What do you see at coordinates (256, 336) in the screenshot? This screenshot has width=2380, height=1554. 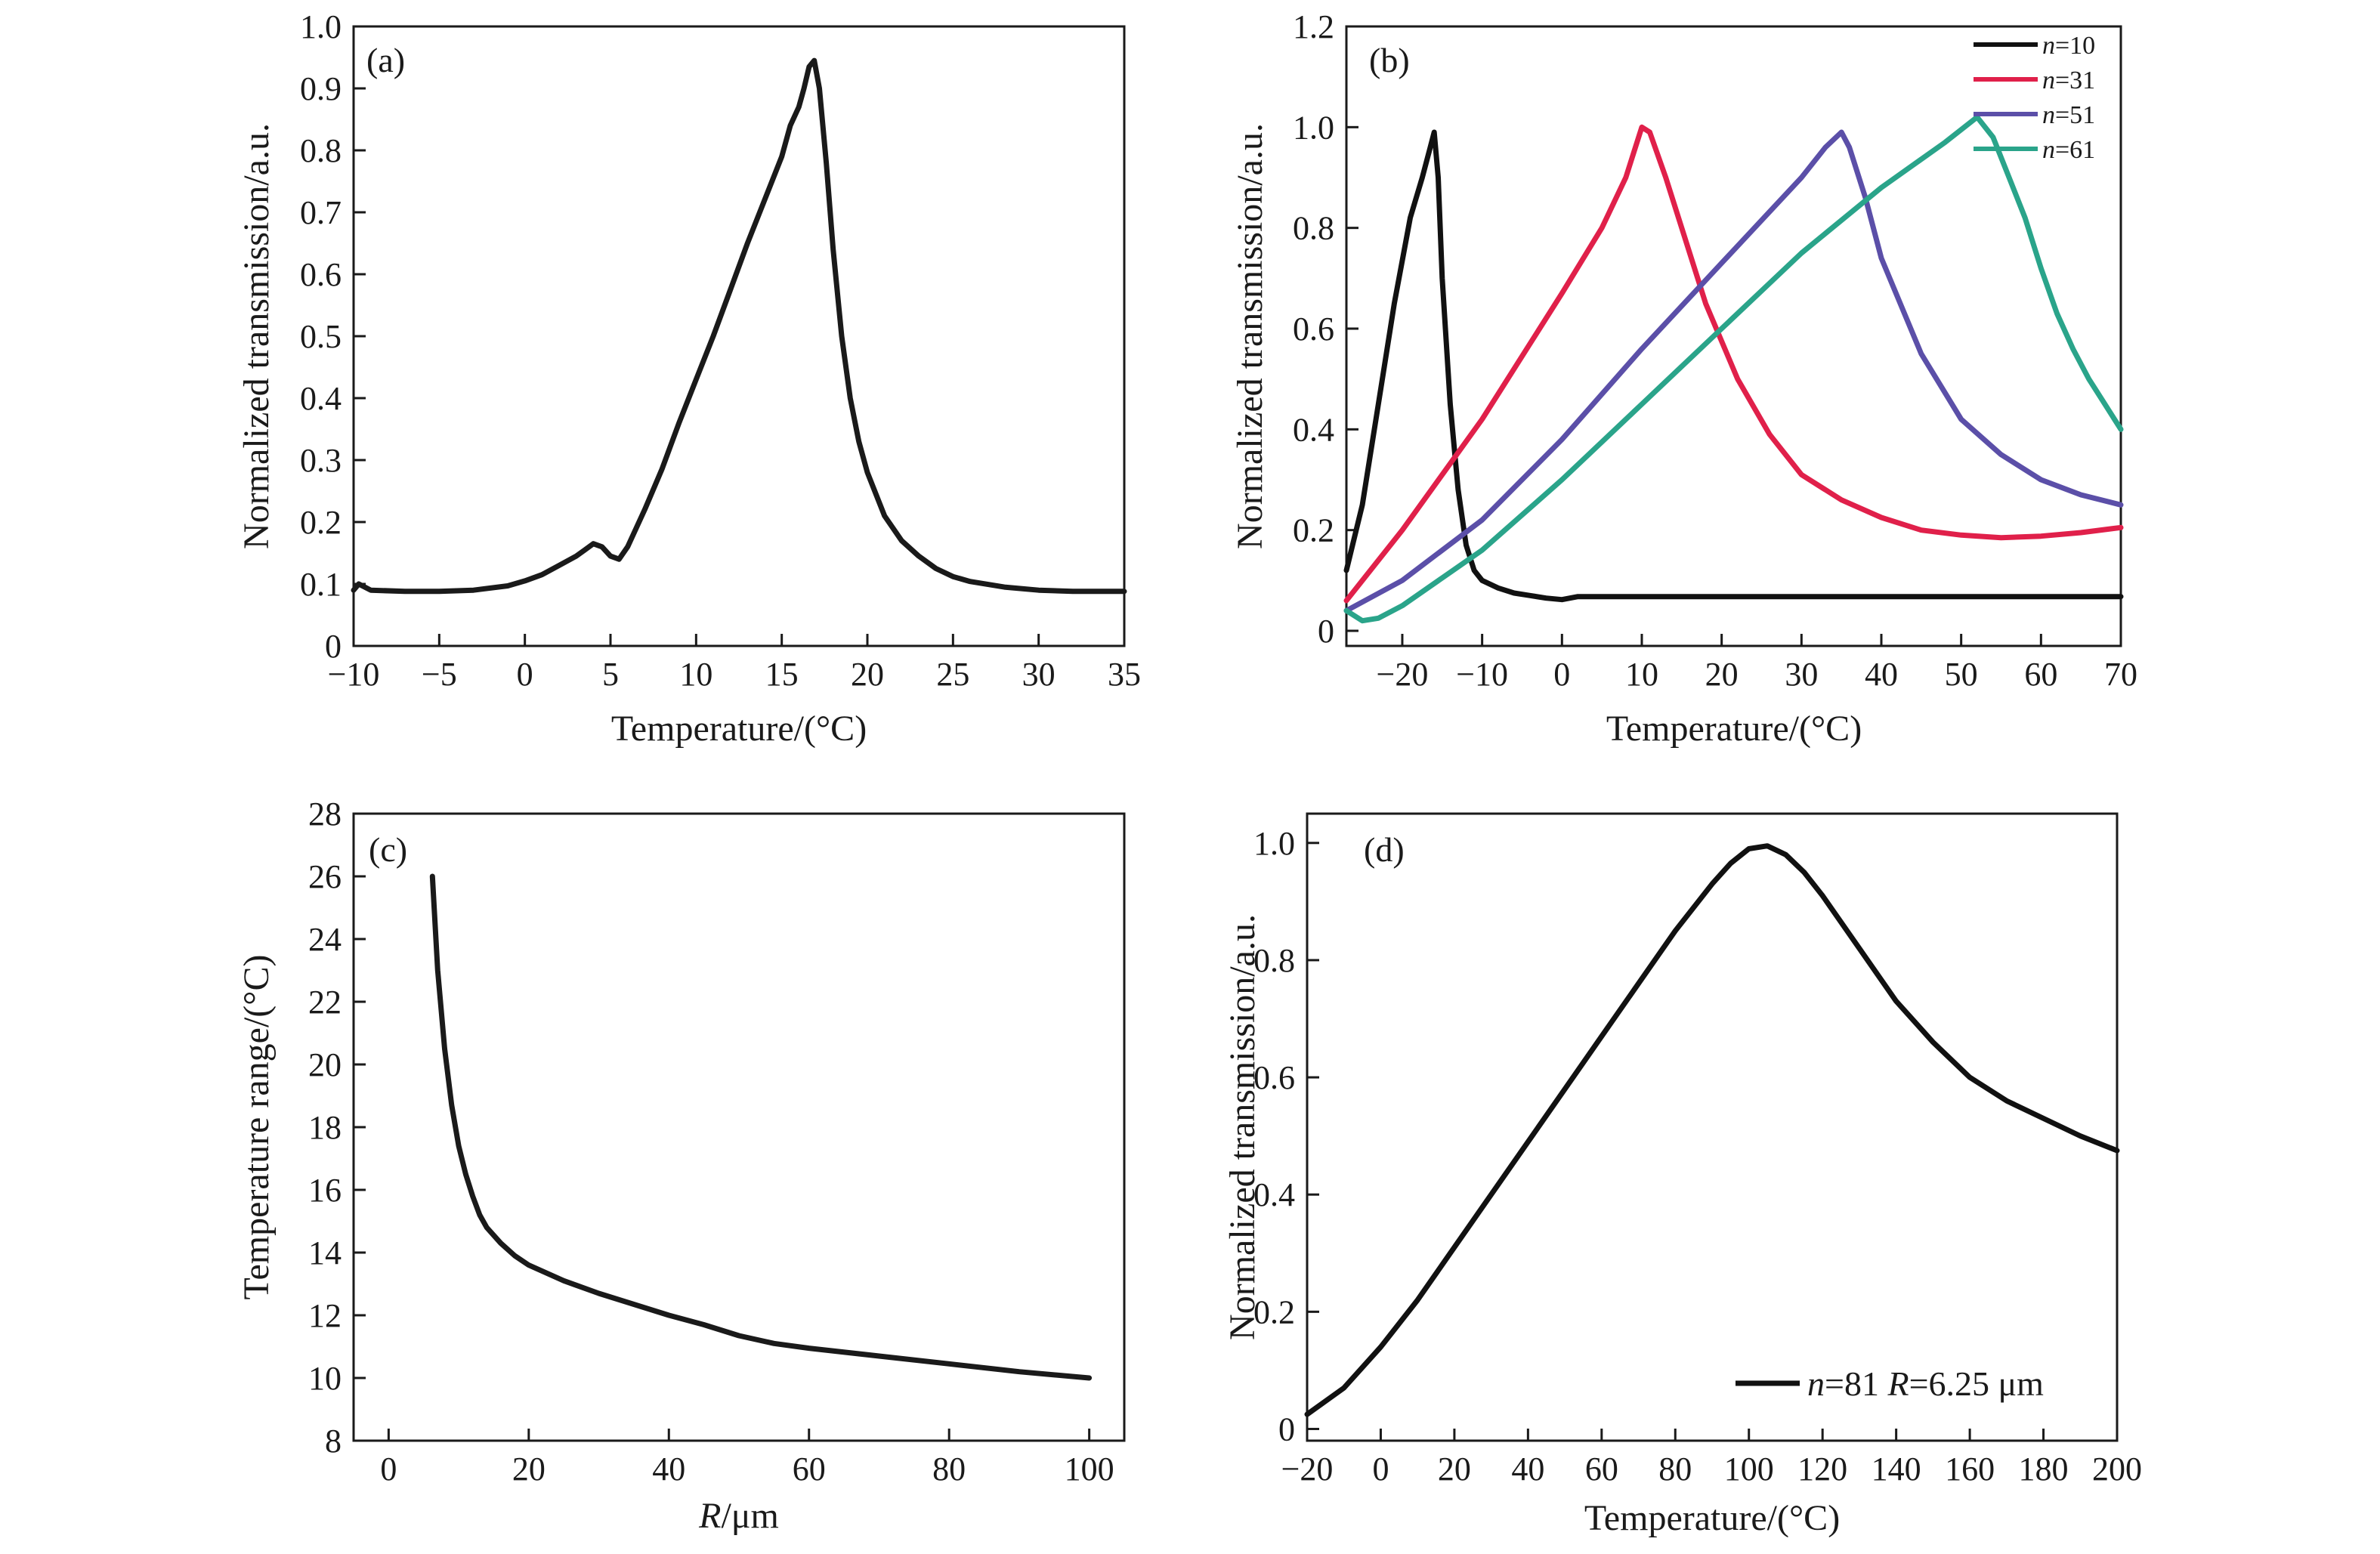 I see `y-axis-title-a: Normalized transmission/a.u.` at bounding box center [256, 336].